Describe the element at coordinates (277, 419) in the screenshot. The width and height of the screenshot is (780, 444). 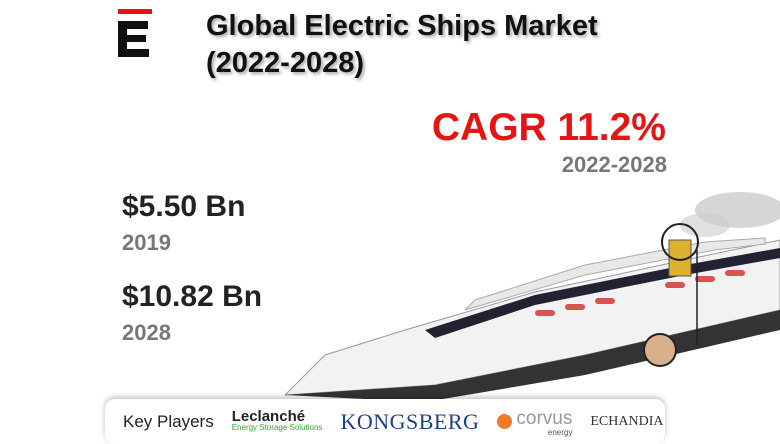
I see `leclanche-logo: Leclanché Energy Storage Solutions` at that location.